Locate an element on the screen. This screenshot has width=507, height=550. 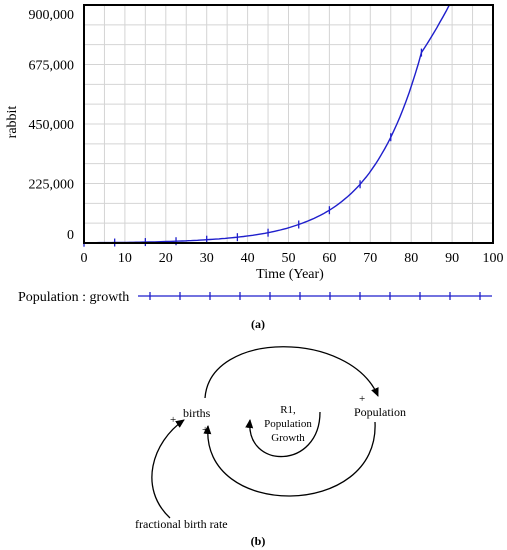
x-tick-label: 100 is located at coordinates (493, 258).